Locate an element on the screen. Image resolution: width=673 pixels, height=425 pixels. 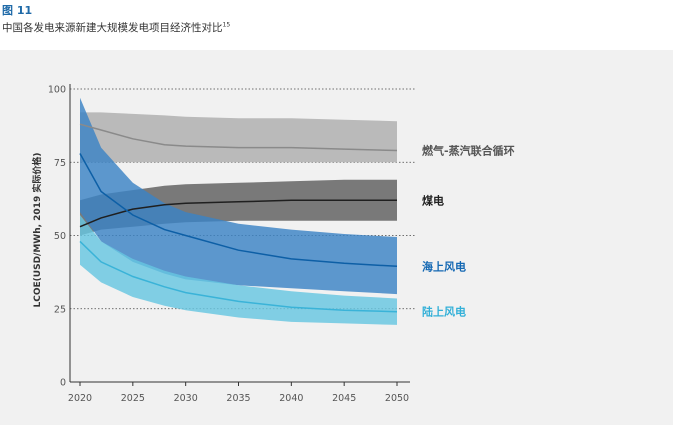
figure-title: 中国各发电来源新建大规模发电项目经济性对比15 is located at coordinates (116, 27).